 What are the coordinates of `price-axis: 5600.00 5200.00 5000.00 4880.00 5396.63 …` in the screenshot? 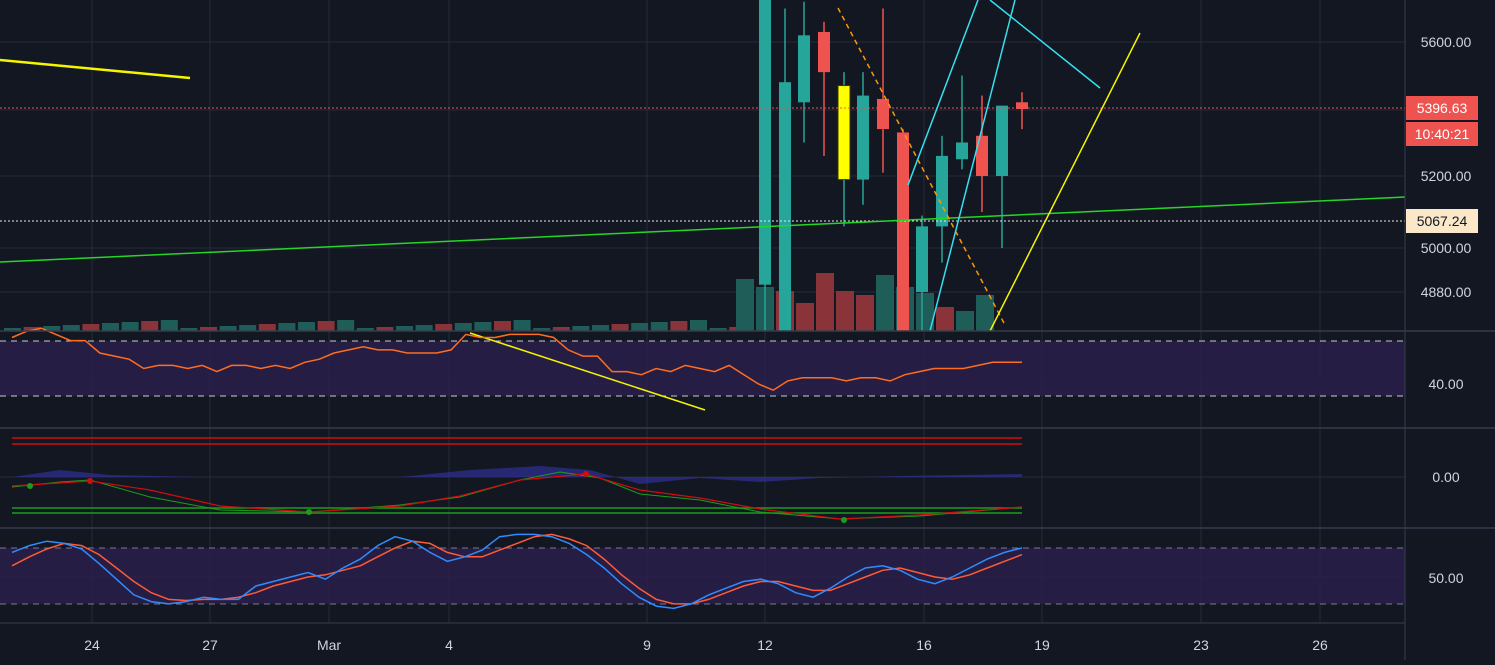 It's located at (1441, 330).